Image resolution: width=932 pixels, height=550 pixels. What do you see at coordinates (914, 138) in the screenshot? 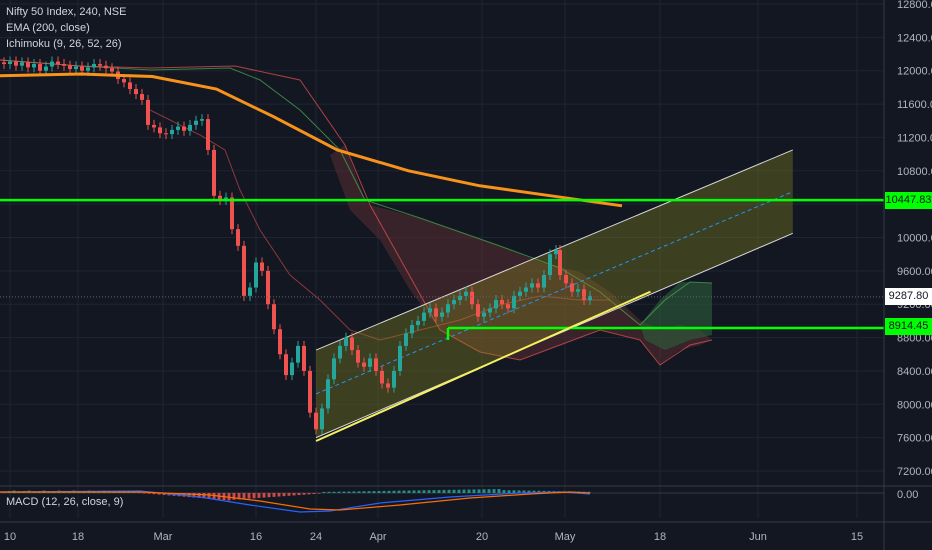
I see `y-tick-label: 11200.00` at bounding box center [914, 138].